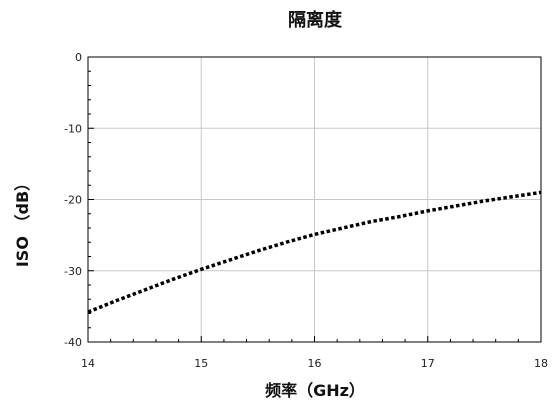  What do you see at coordinates (78, 57) in the screenshot?
I see `y-tick-label-0: 0` at bounding box center [78, 57].